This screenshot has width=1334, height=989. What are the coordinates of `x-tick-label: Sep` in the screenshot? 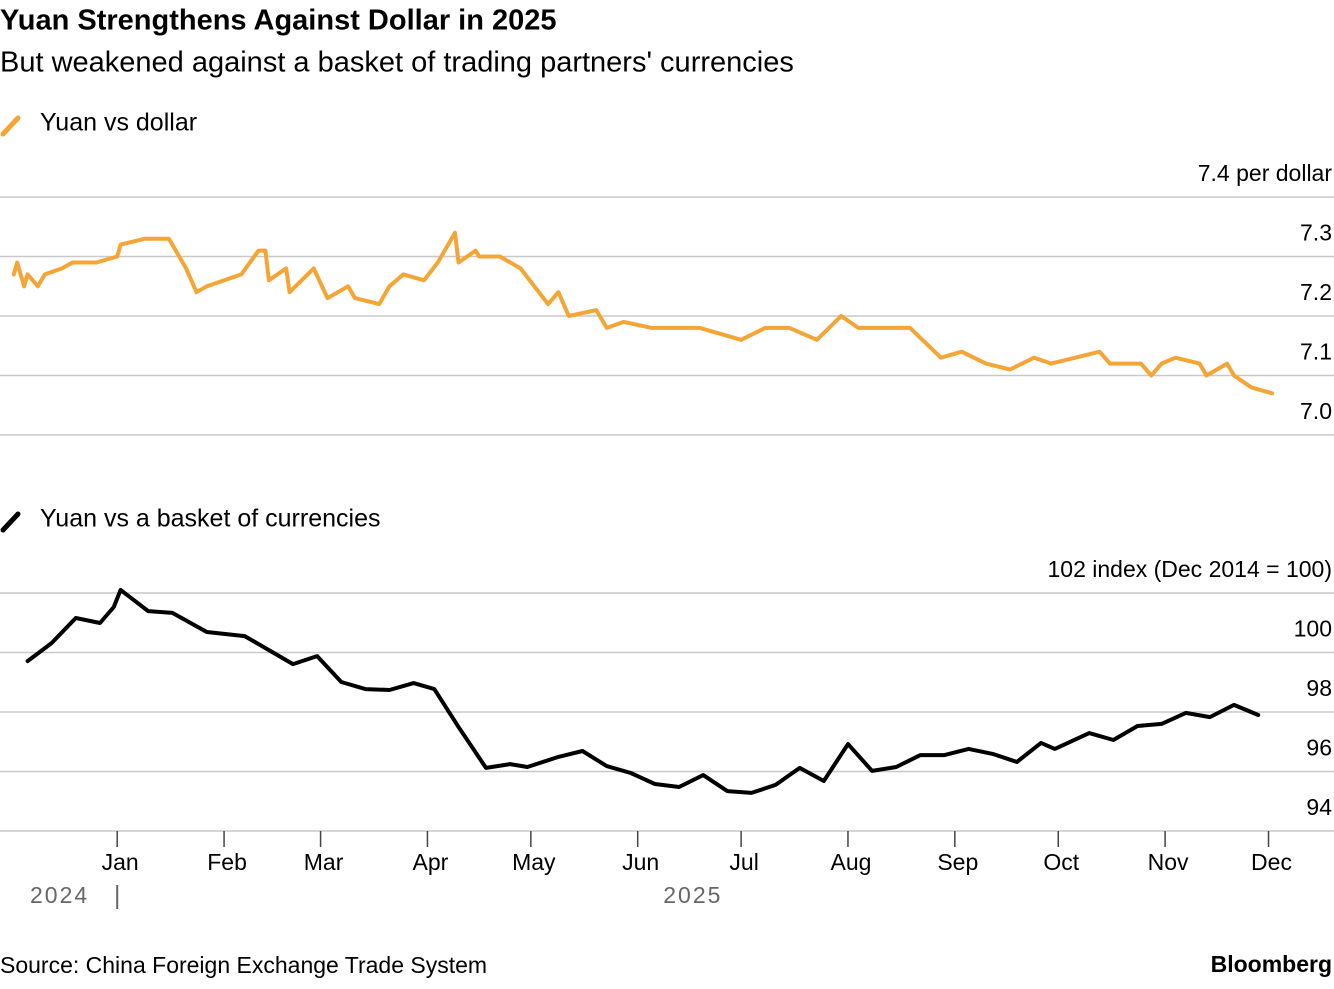 It's located at (957, 862).